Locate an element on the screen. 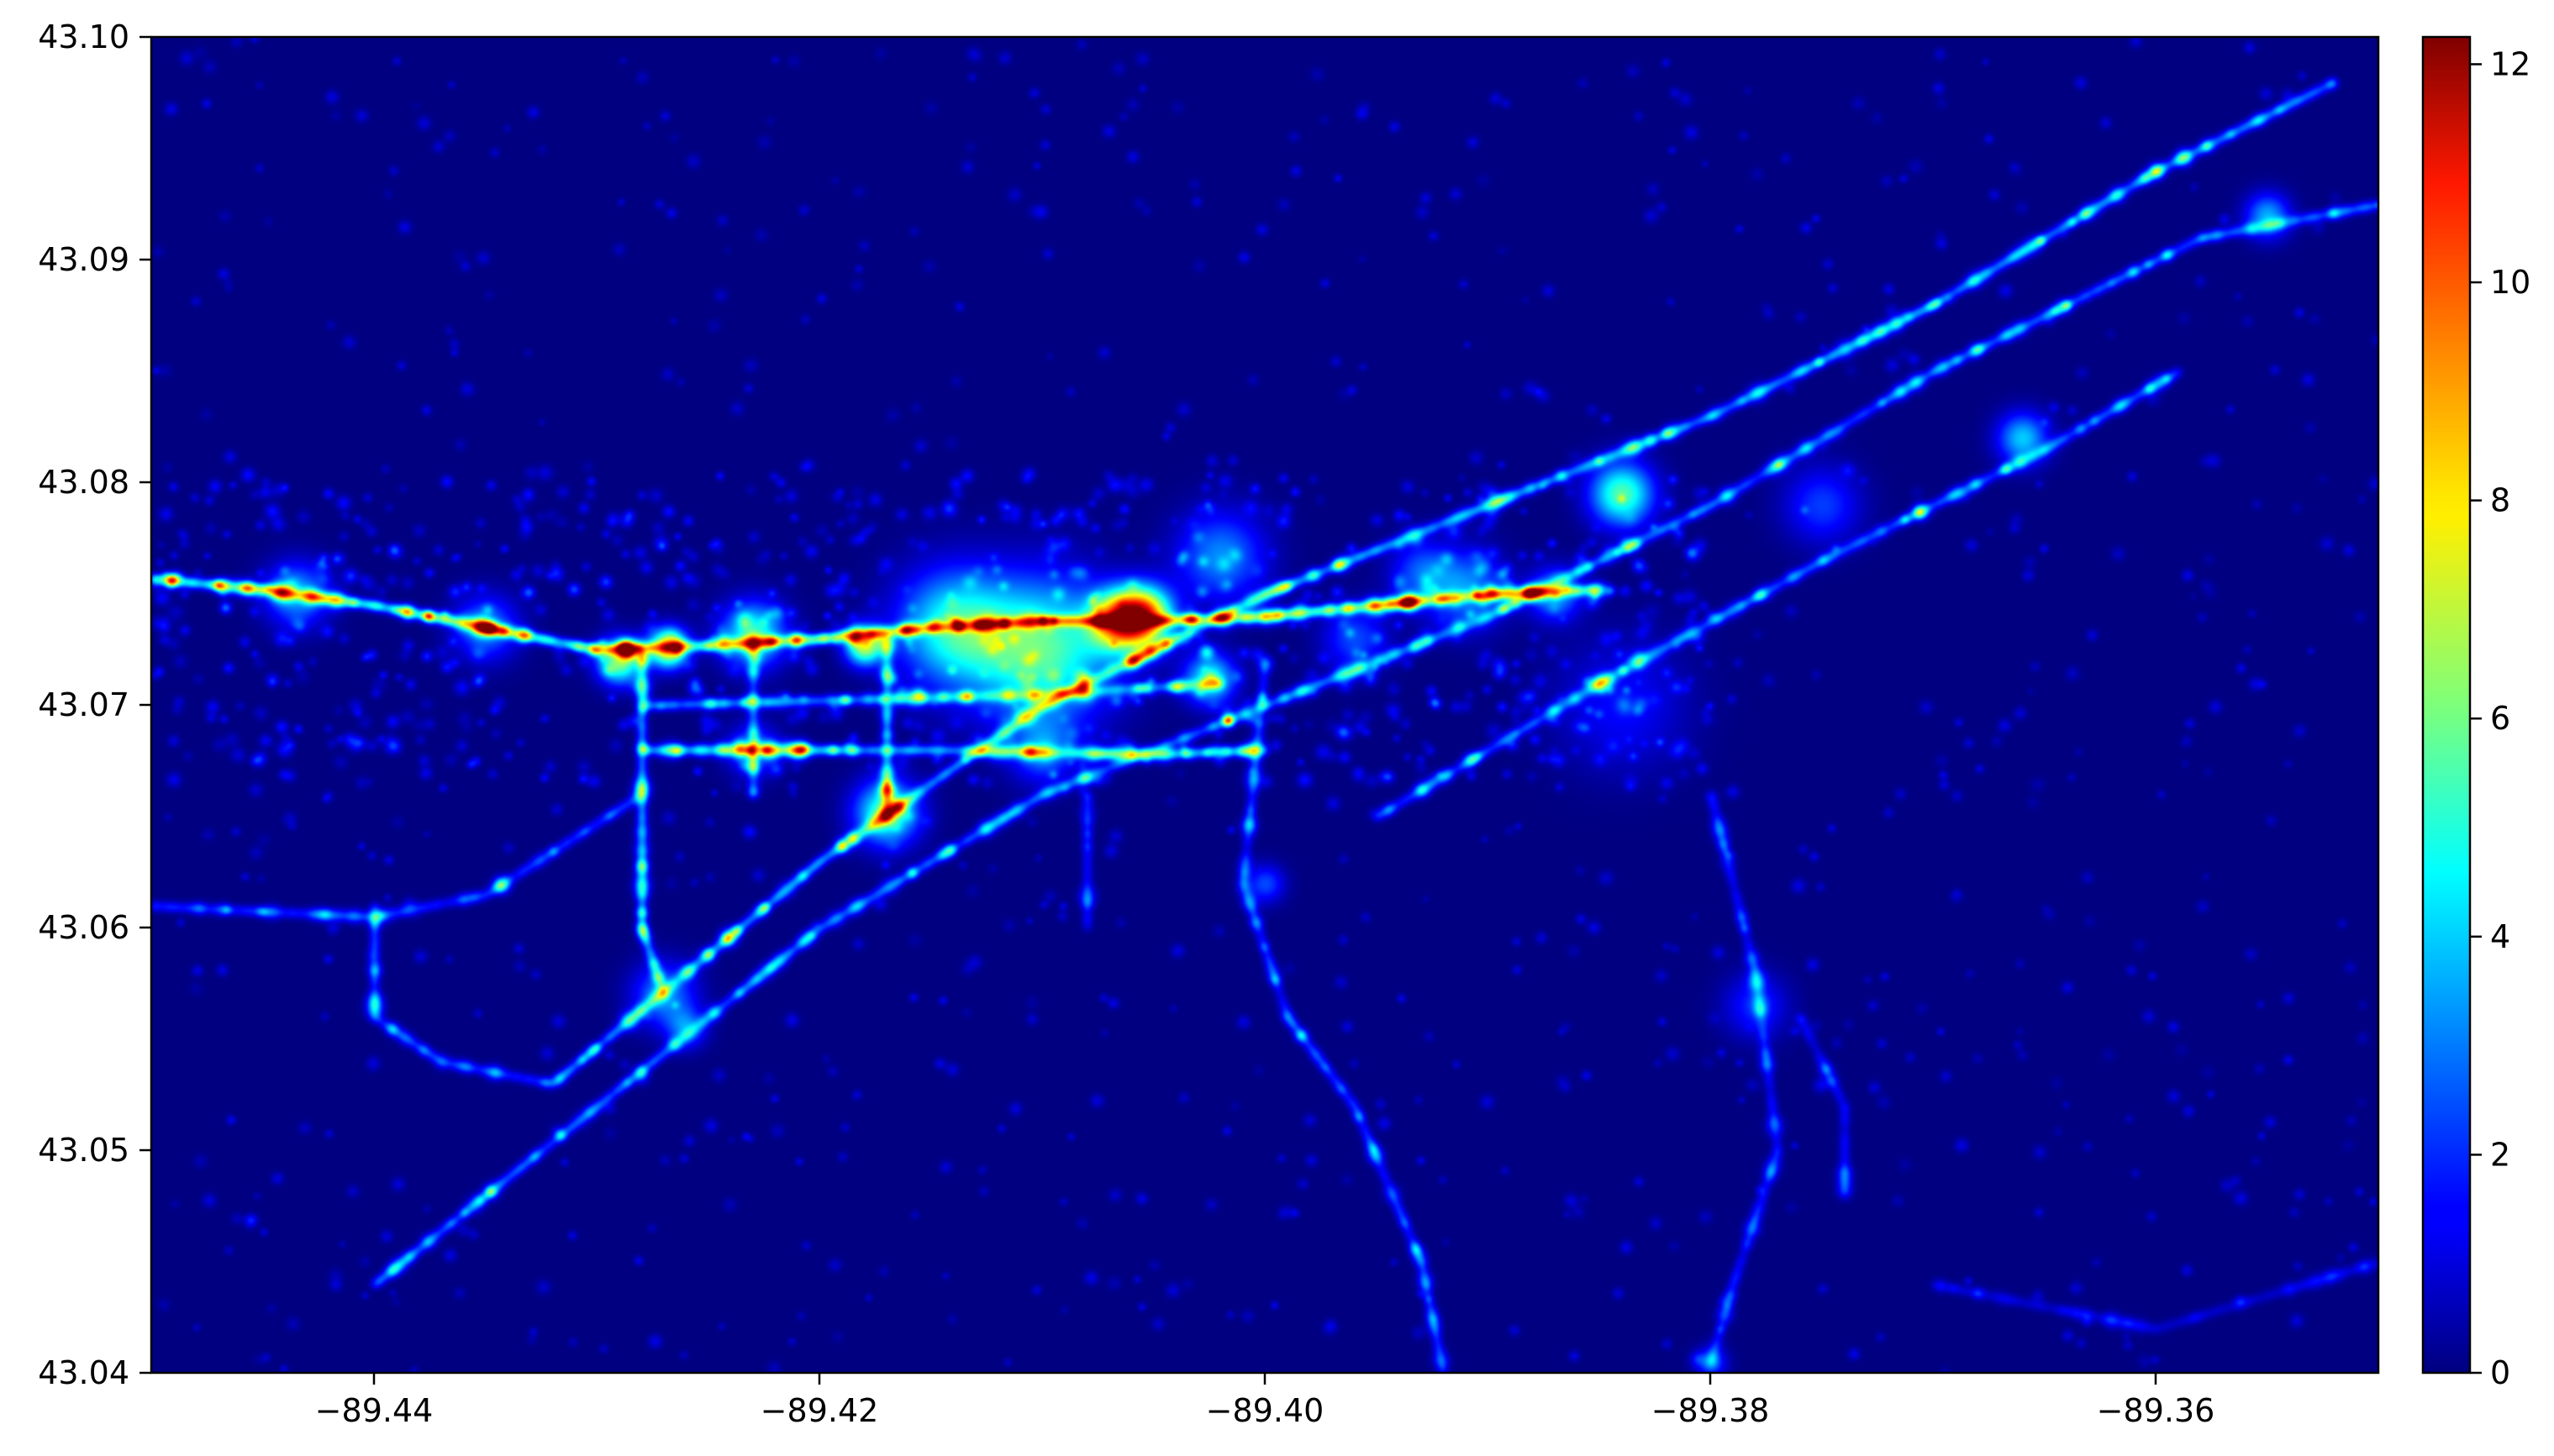 The width and height of the screenshot is (2554, 1456). y-tick-label: 43.10 is located at coordinates (83, 36).